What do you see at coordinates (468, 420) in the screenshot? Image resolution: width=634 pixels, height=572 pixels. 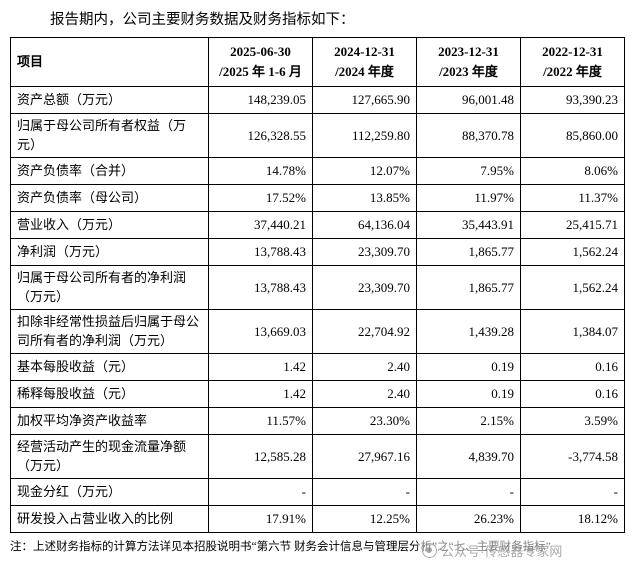 I see `row-value: 2.15%` at bounding box center [468, 420].